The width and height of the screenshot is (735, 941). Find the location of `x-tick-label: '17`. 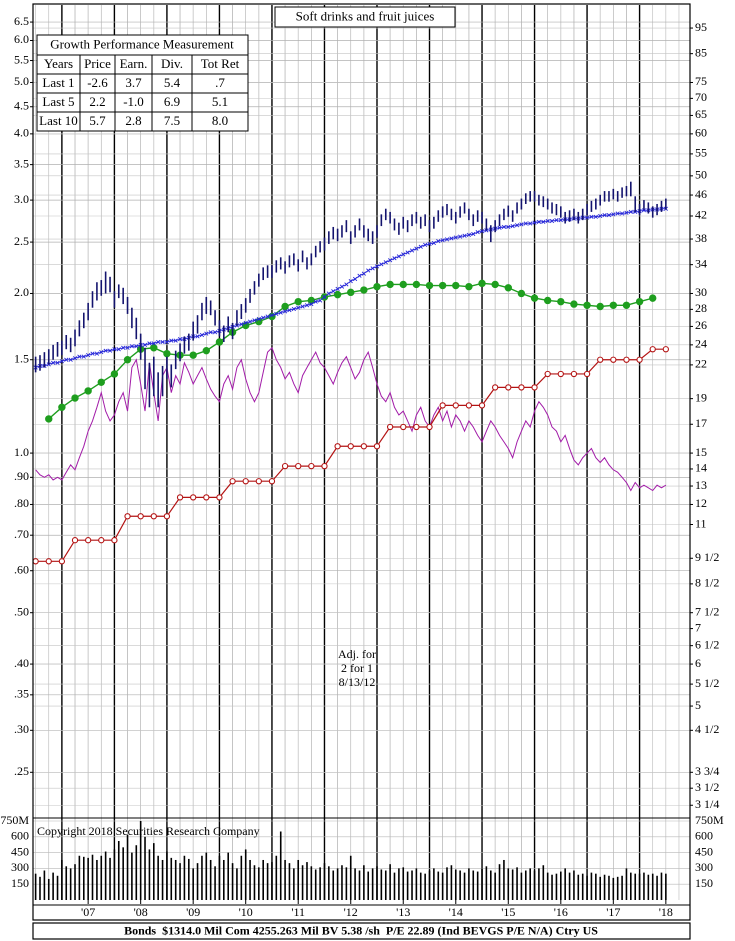

x-tick-label: '17 is located at coordinates (613, 912).